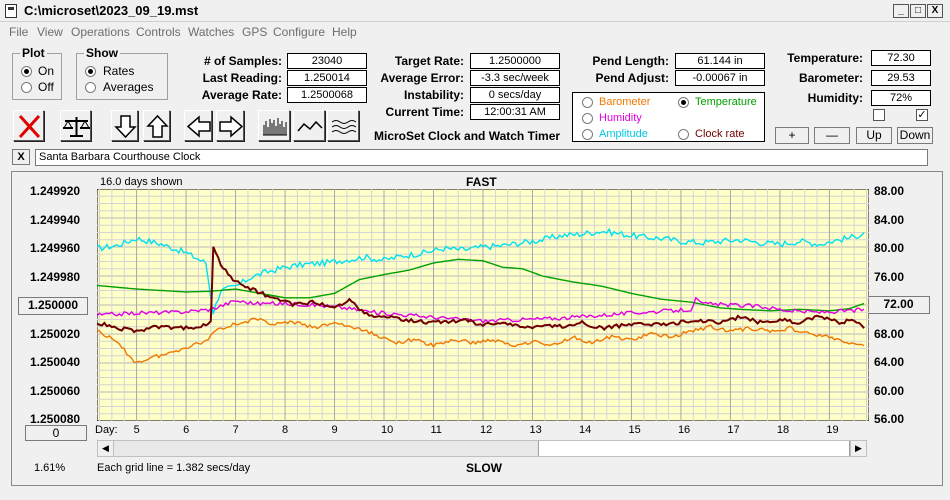 This screenshot has width=950, height=500. I want to click on legend-clockrate-radio, so click(683, 134).